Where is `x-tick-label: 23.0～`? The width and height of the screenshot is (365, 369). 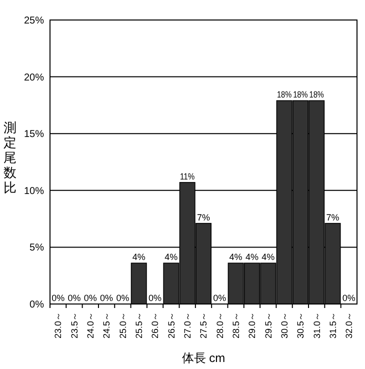 x-tick-label: 23.0～ is located at coordinates (58, 325).